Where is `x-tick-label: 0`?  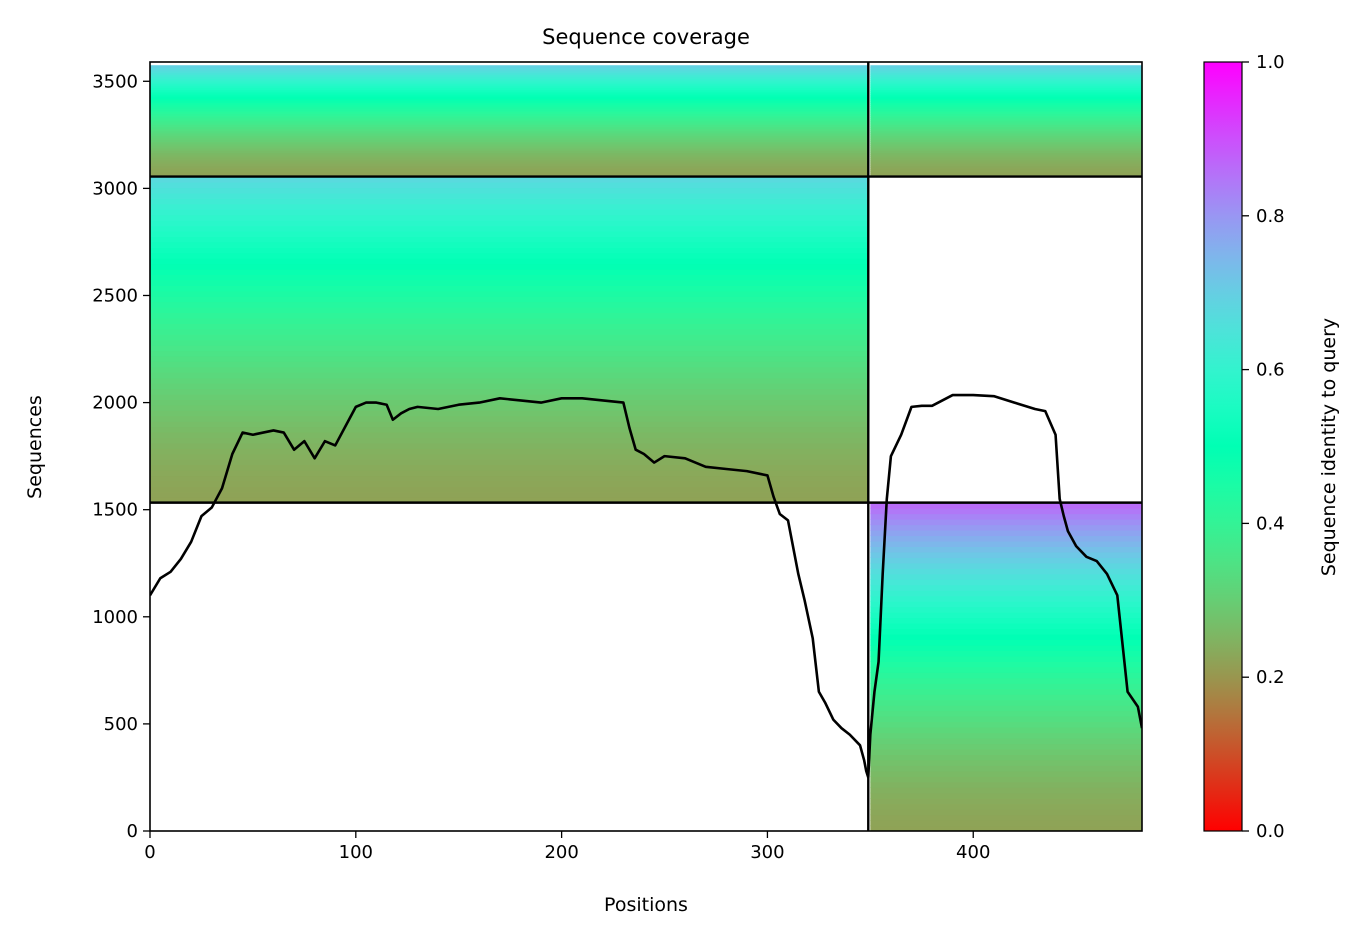
x-tick-label: 0 is located at coordinates (149, 852).